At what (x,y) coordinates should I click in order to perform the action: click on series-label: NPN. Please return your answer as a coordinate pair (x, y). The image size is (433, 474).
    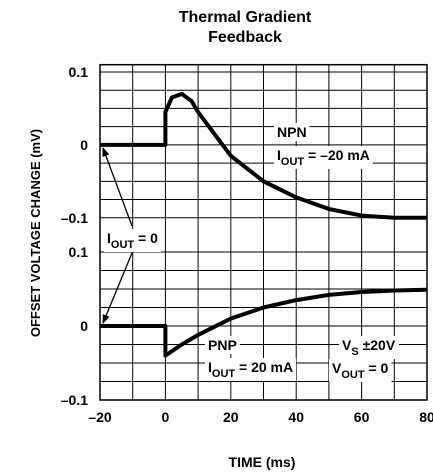
    Looking at the image, I should click on (292, 132).